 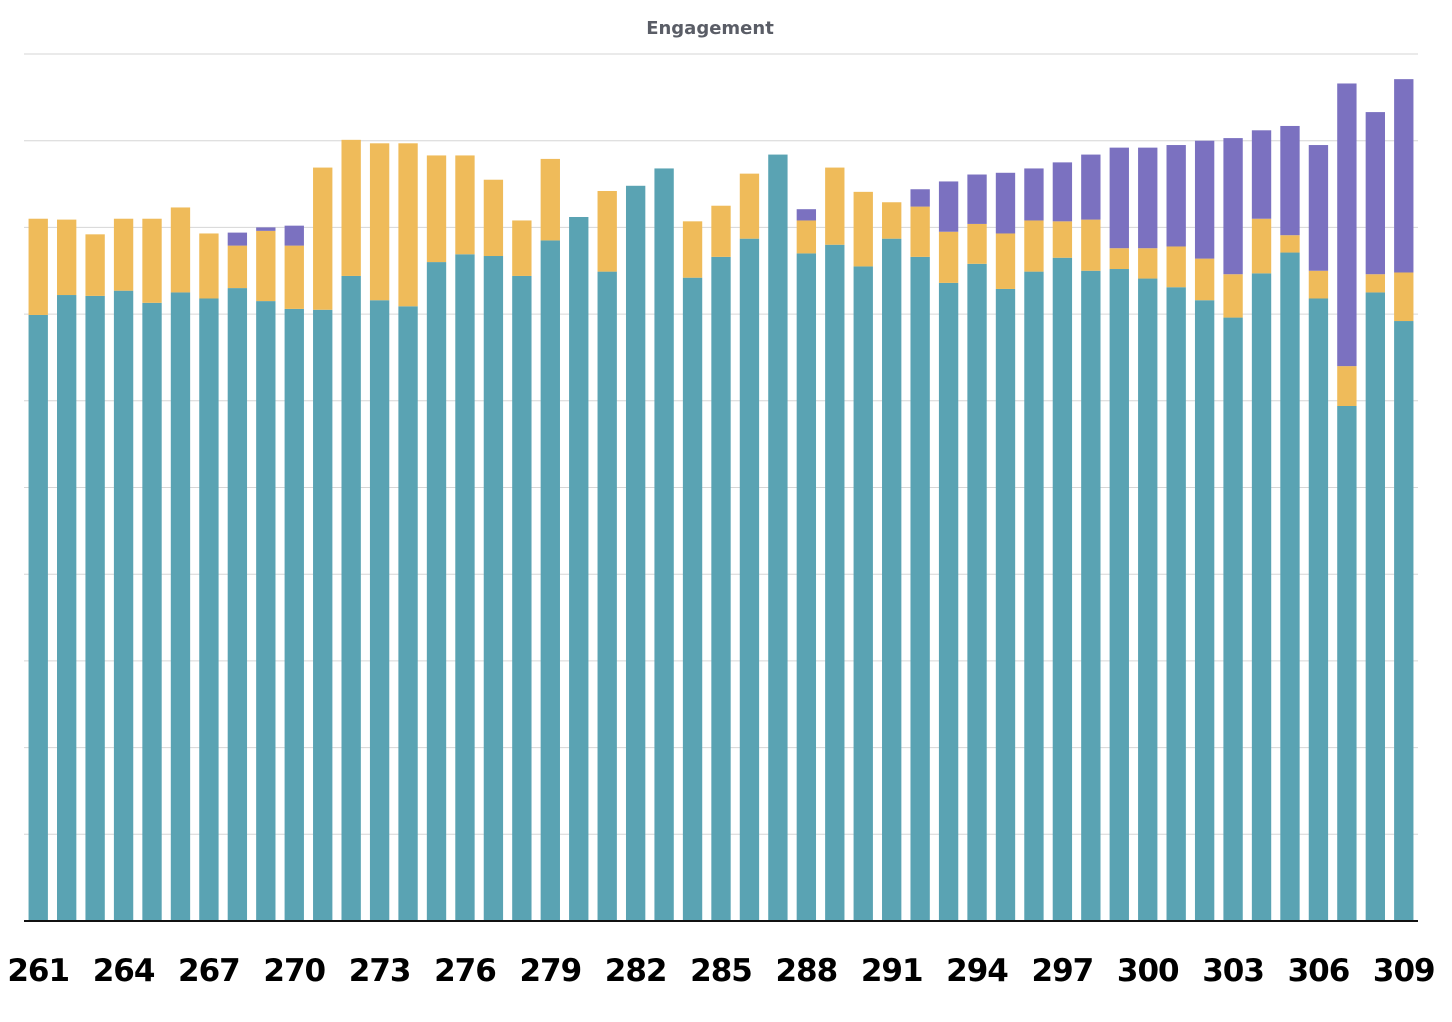 What do you see at coordinates (1318, 208) in the screenshot?
I see `bar-segment-306-s3` at bounding box center [1318, 208].